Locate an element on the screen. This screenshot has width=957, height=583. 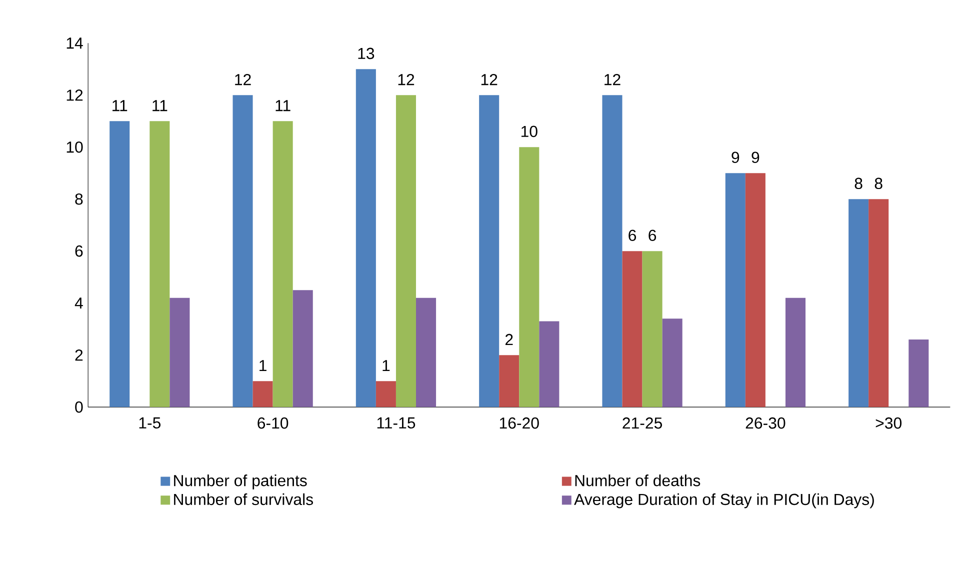
y-tick-label: 4 is located at coordinates (78, 303).